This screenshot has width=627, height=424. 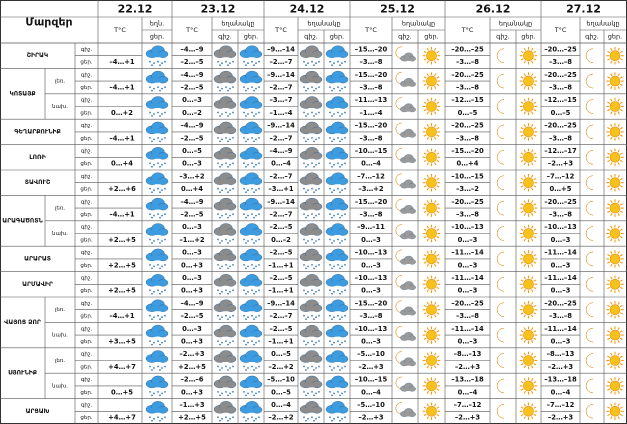 I want to click on day-temperature: 0…+5, so click(x=561, y=189).